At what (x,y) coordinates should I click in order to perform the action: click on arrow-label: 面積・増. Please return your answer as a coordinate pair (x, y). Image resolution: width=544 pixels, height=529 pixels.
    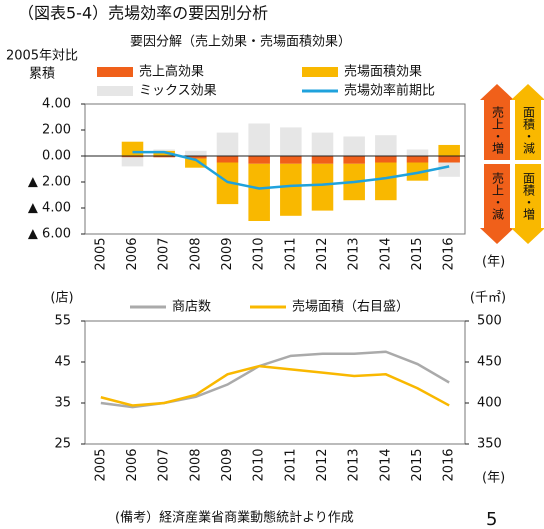
    Looking at the image, I should click on (529, 196).